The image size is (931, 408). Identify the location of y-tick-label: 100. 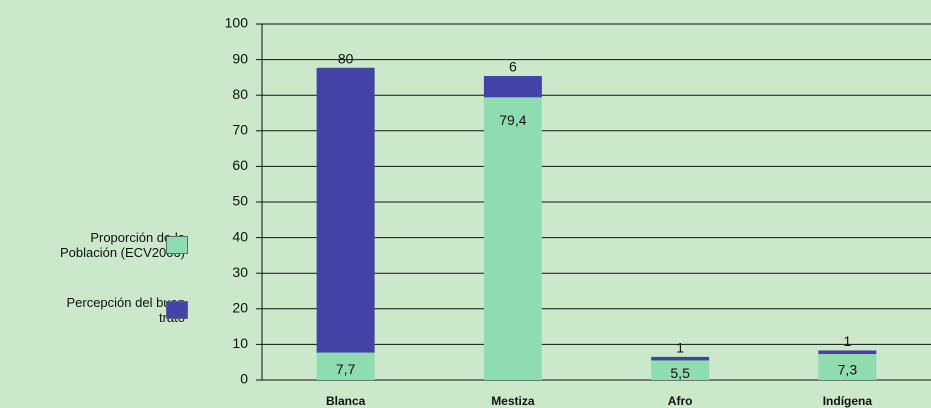
(237, 23).